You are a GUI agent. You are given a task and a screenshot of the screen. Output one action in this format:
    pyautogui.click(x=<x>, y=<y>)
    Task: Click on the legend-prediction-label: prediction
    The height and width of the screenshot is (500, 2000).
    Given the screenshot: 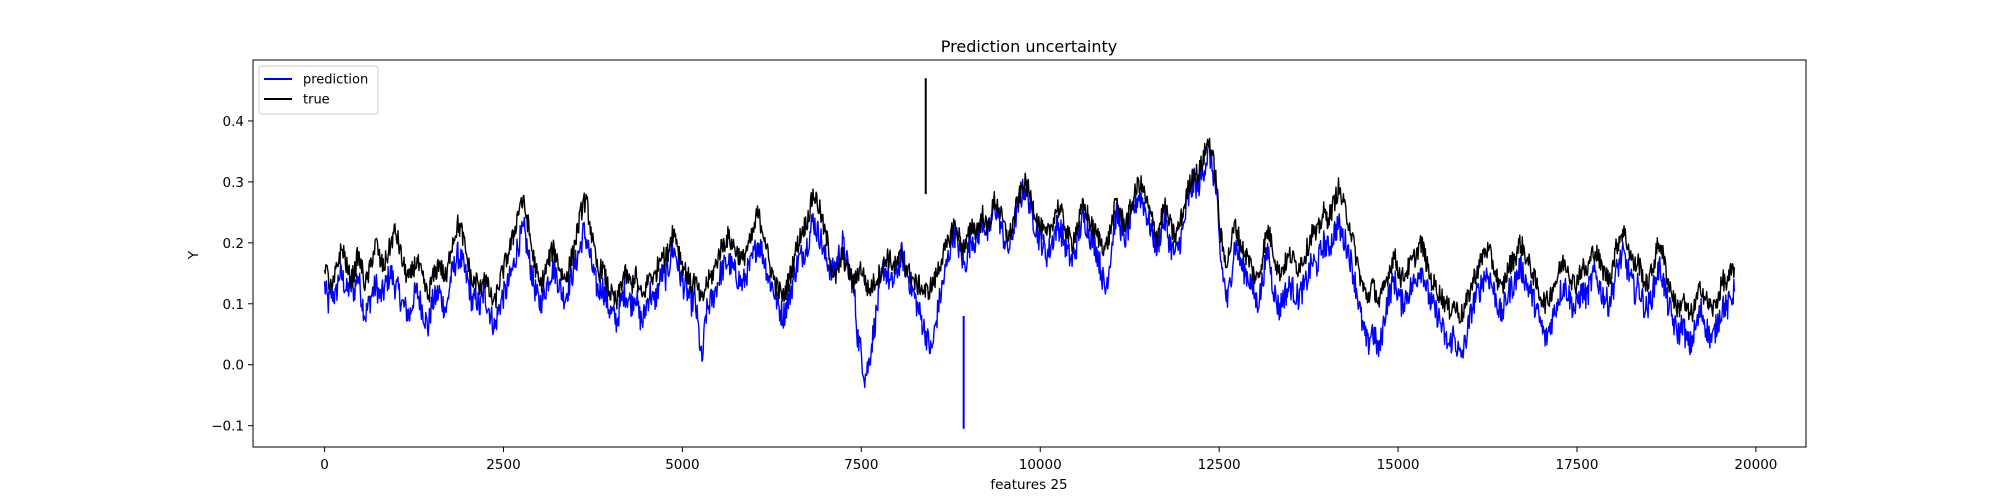 What is the action you would take?
    pyautogui.click(x=335, y=80)
    